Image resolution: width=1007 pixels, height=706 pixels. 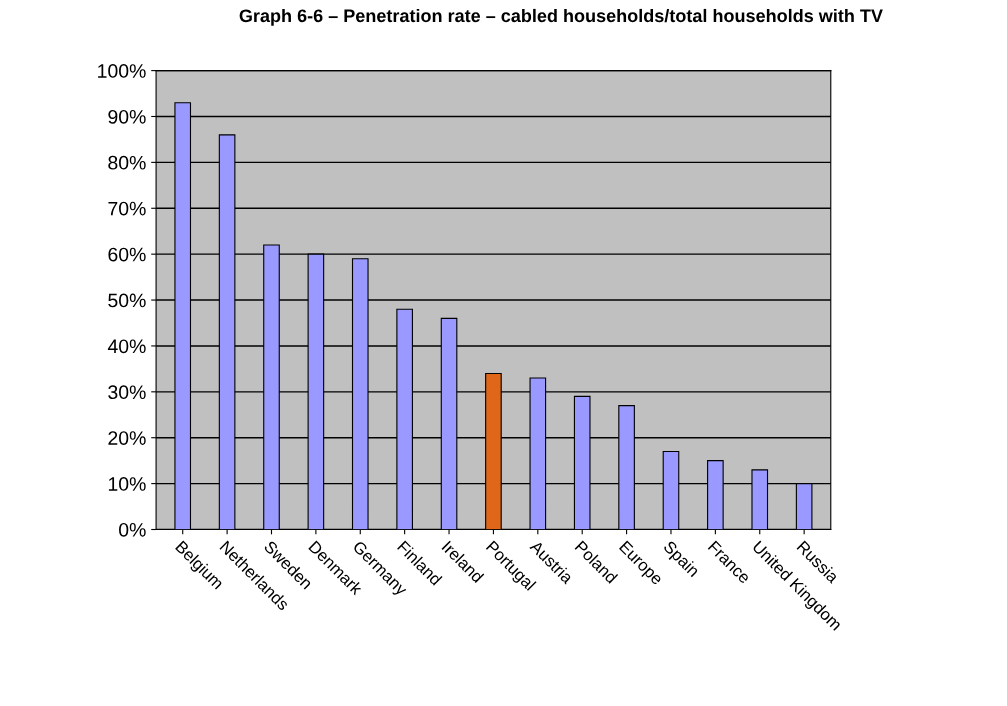 What do you see at coordinates (127, 300) in the screenshot?
I see `y-tick-label: 50%` at bounding box center [127, 300].